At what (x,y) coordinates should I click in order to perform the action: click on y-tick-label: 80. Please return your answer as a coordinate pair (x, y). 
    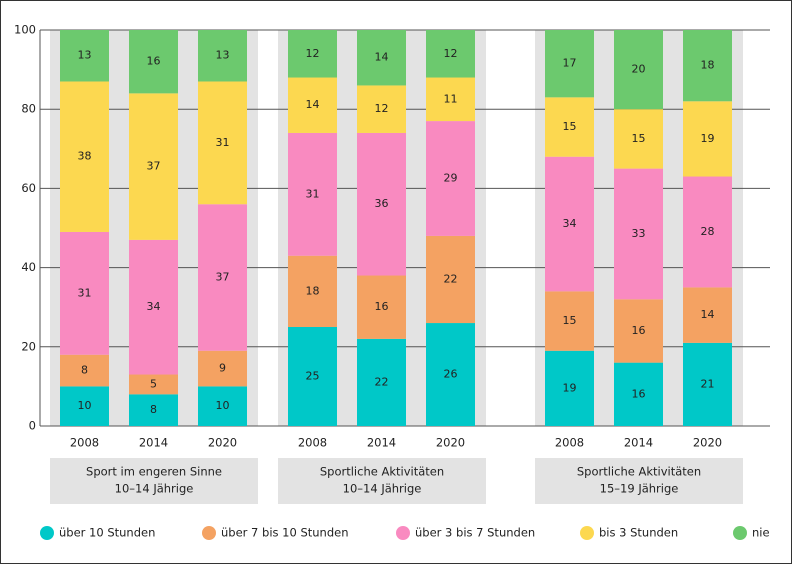
    Looking at the image, I should click on (28, 109).